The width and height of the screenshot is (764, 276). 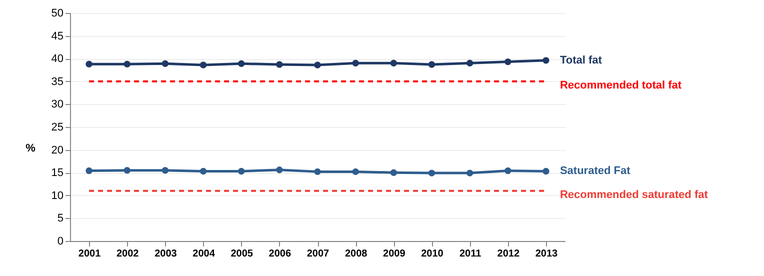 I want to click on ref-line-label: Recommended total fat, so click(x=621, y=85).